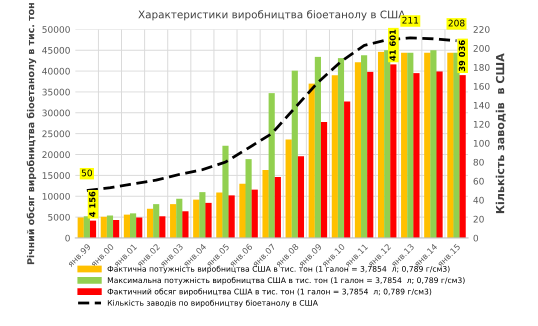 The height and width of the screenshot is (326, 538). What do you see at coordinates (31, 133) in the screenshot?
I see `y-axis-title: Річний обсяг виробництва біоетанолу в тис. тон` at bounding box center [31, 133].